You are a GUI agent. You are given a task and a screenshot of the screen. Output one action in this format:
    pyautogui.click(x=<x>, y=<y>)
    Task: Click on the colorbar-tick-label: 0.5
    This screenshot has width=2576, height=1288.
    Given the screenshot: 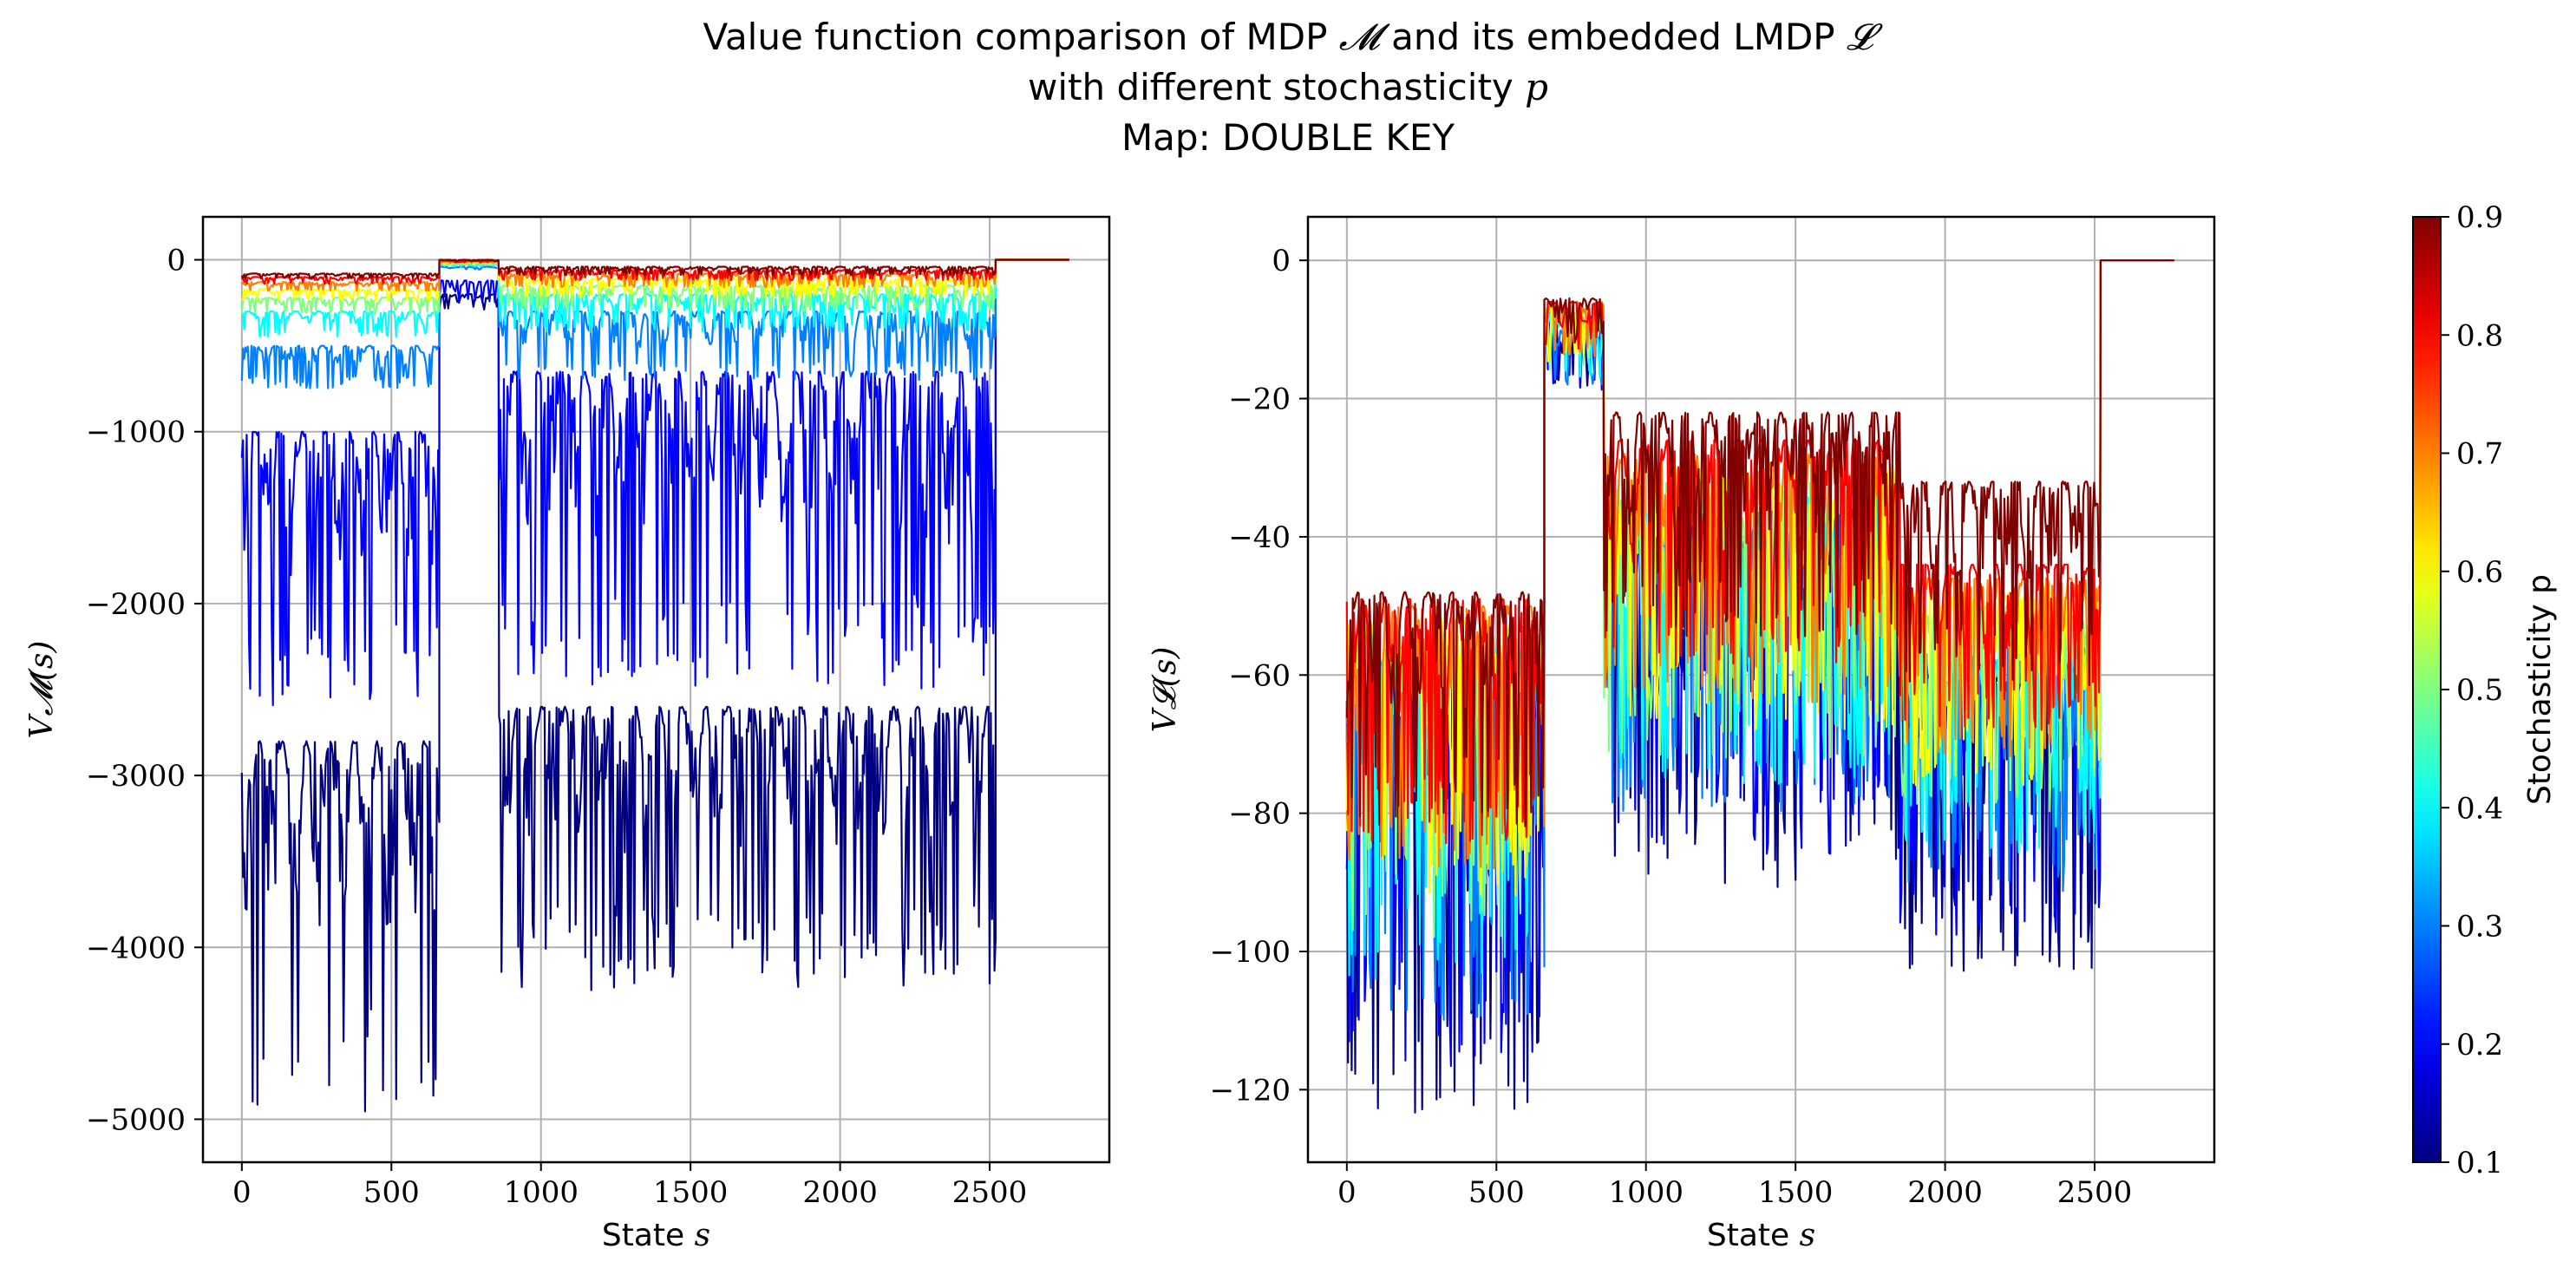 What is the action you would take?
    pyautogui.click(x=2479, y=690)
    